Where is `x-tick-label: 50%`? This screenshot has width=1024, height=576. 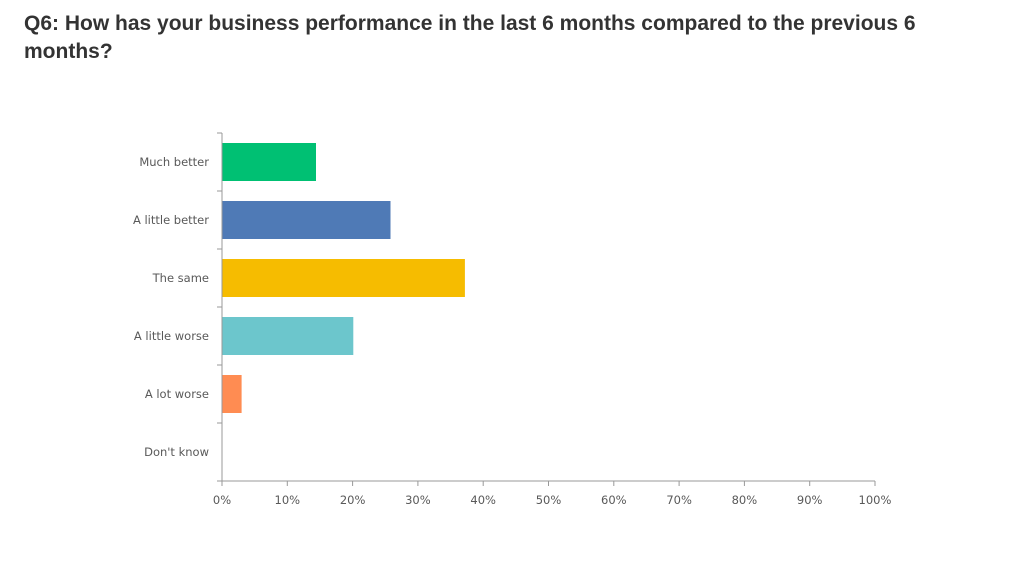 x-tick-label: 50% is located at coordinates (549, 500).